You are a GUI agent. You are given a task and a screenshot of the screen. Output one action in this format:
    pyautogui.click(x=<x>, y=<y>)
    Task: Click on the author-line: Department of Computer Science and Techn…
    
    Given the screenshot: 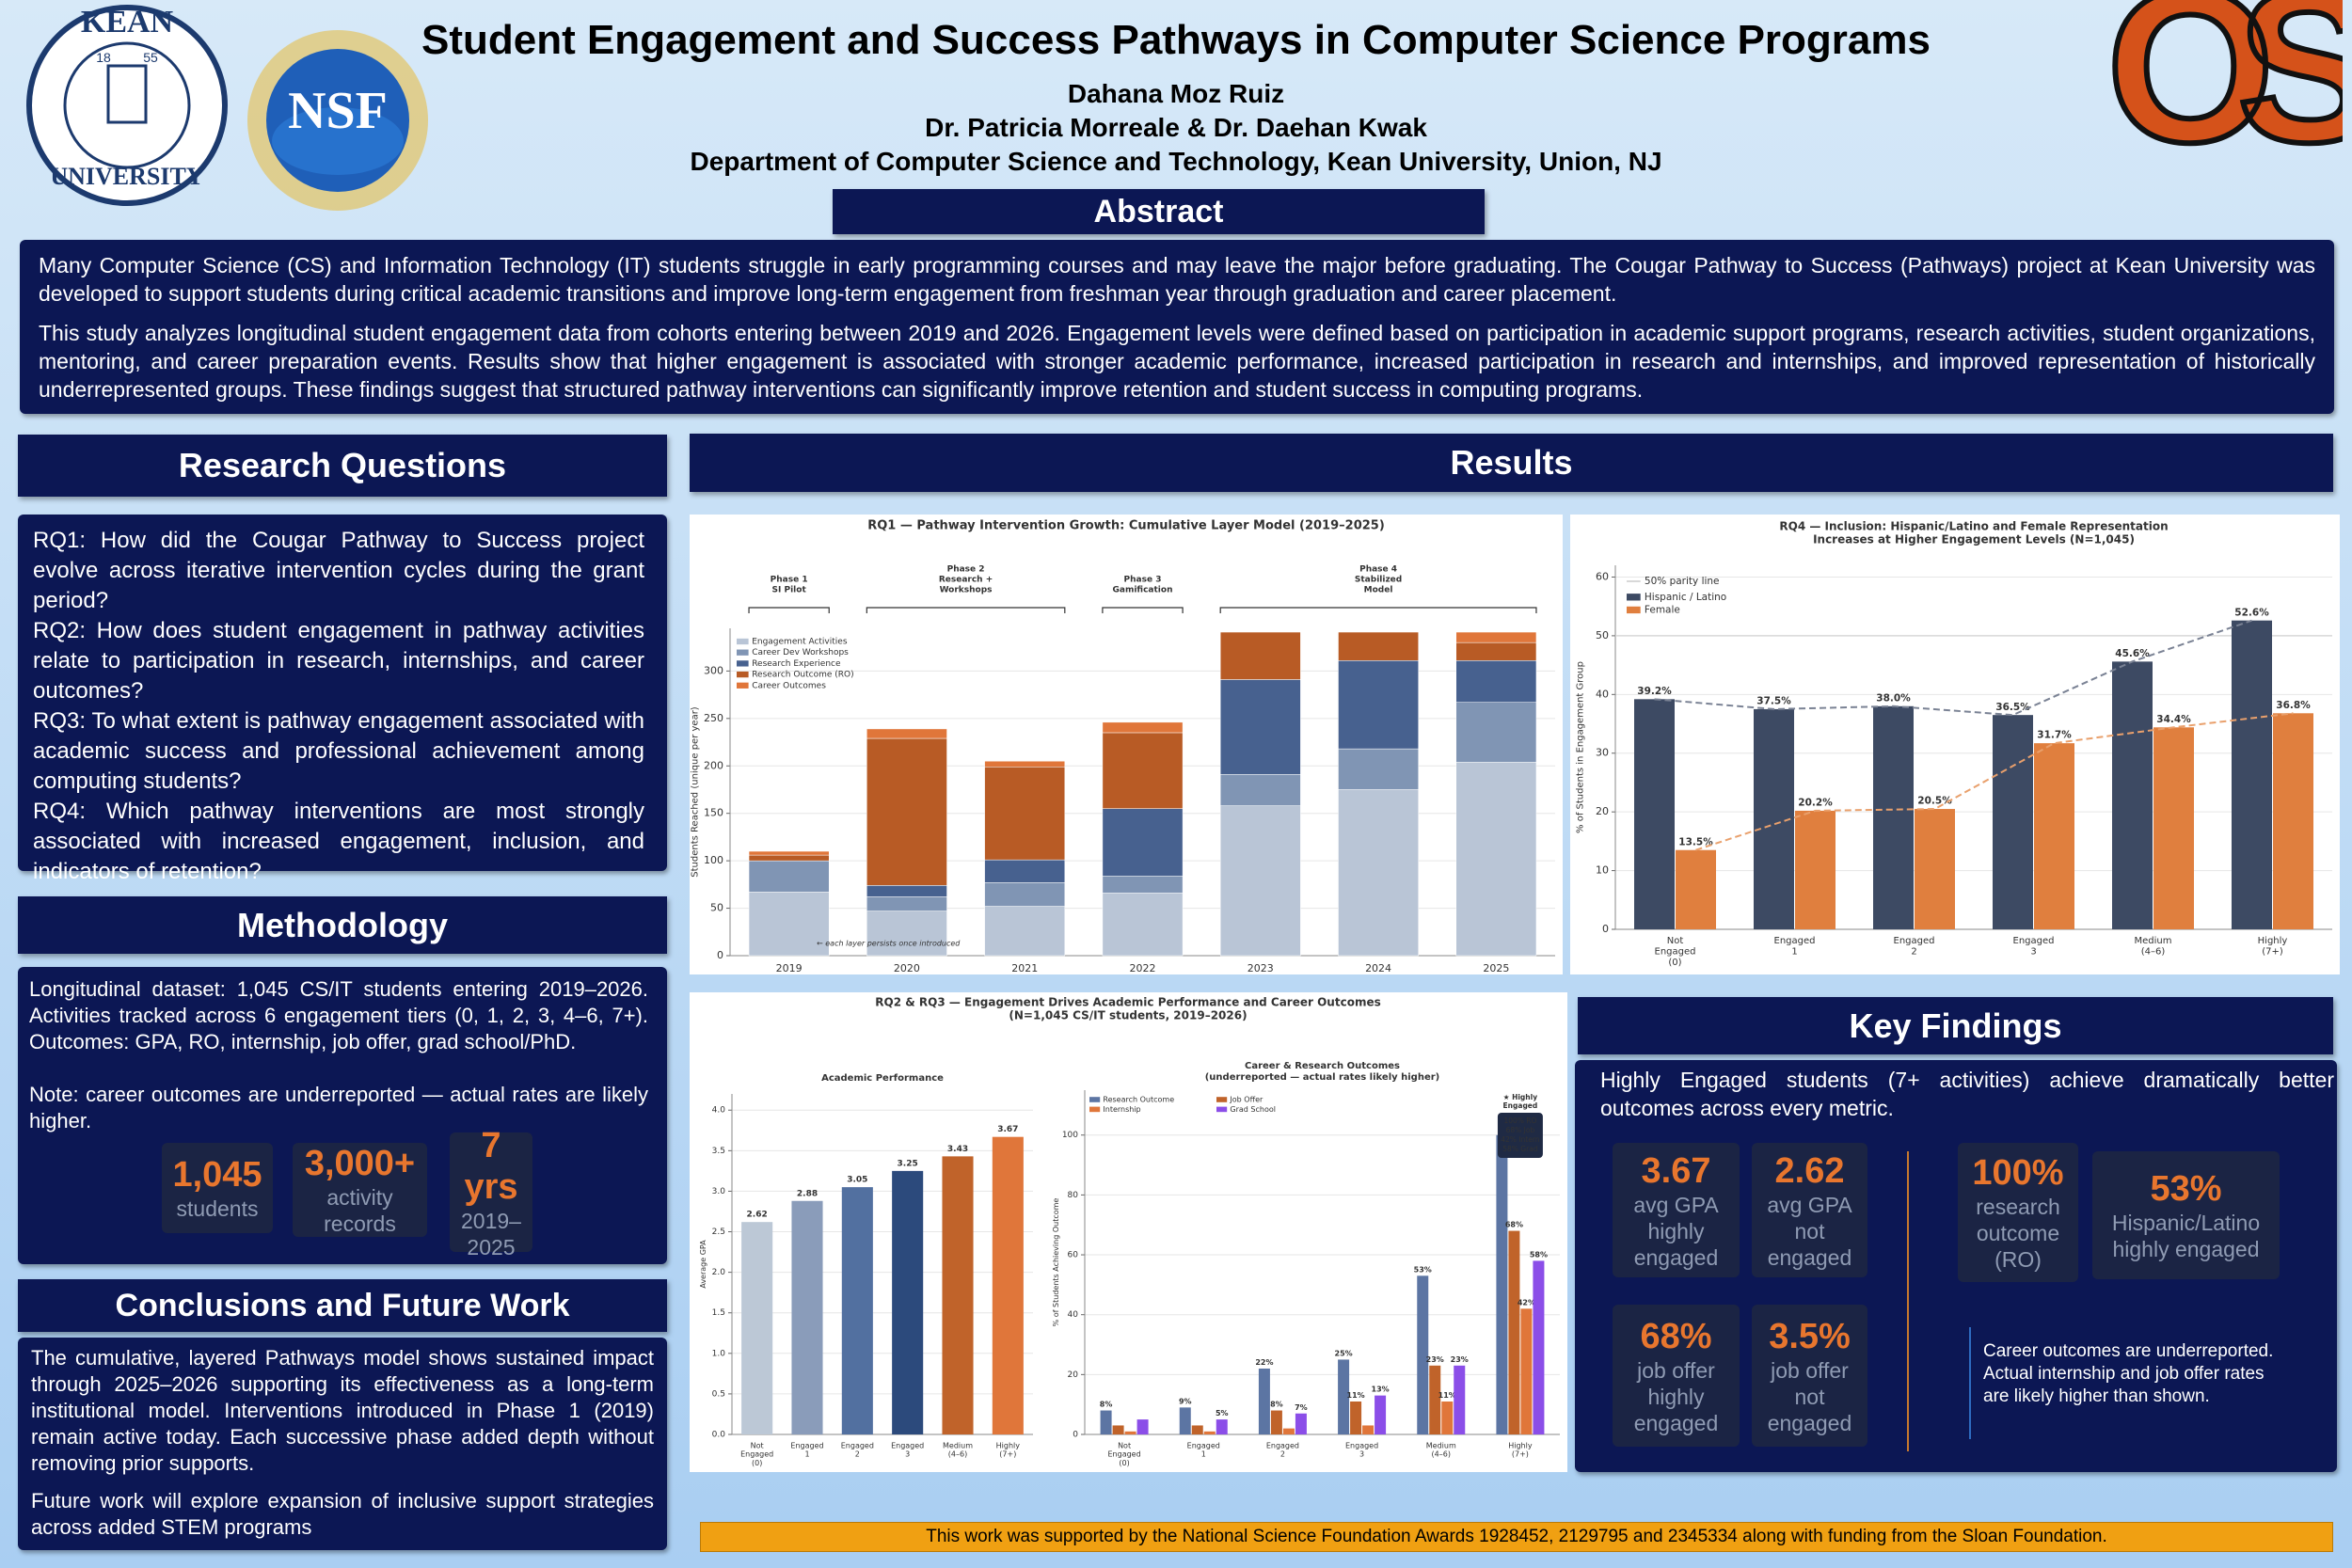 What is the action you would take?
    pyautogui.click(x=1176, y=161)
    